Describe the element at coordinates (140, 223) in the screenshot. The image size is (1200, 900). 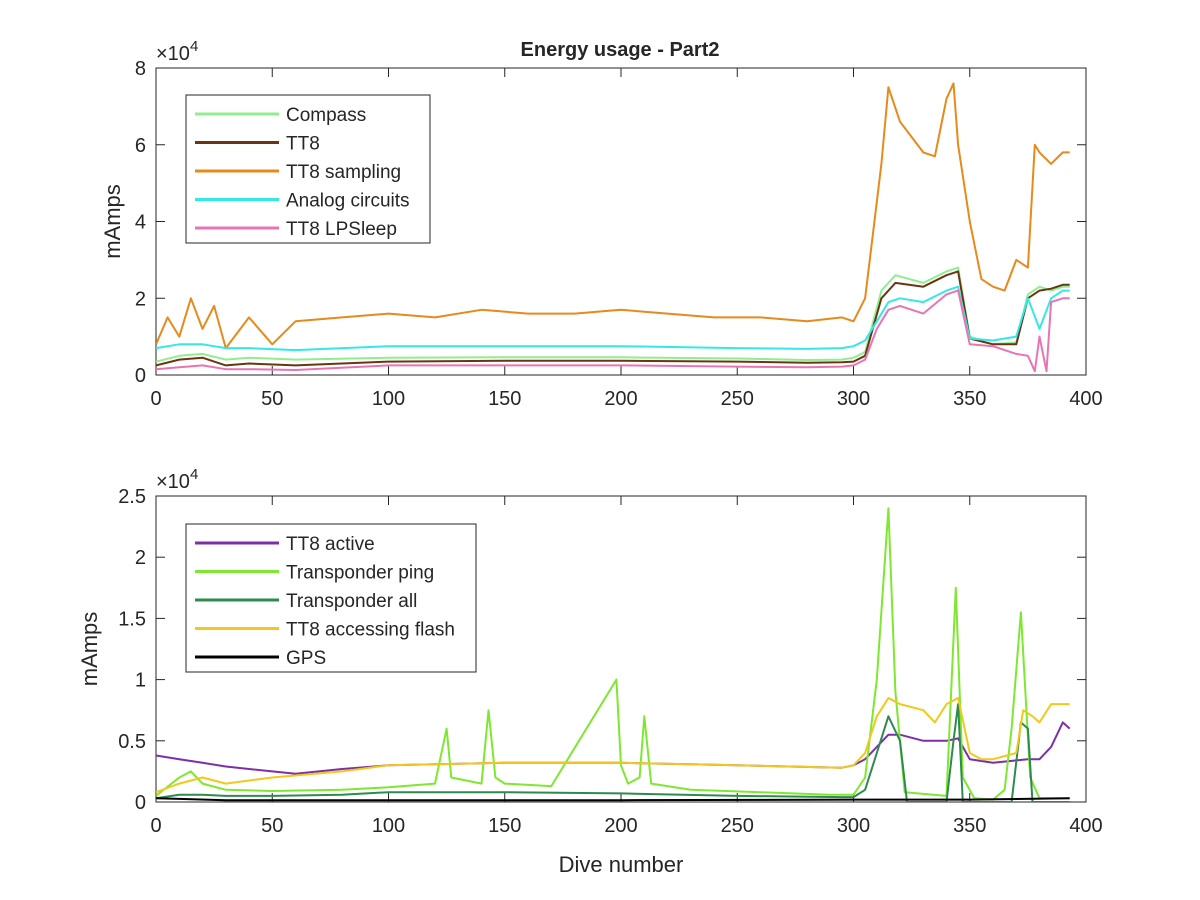
I see `y-tick-label: 4` at that location.